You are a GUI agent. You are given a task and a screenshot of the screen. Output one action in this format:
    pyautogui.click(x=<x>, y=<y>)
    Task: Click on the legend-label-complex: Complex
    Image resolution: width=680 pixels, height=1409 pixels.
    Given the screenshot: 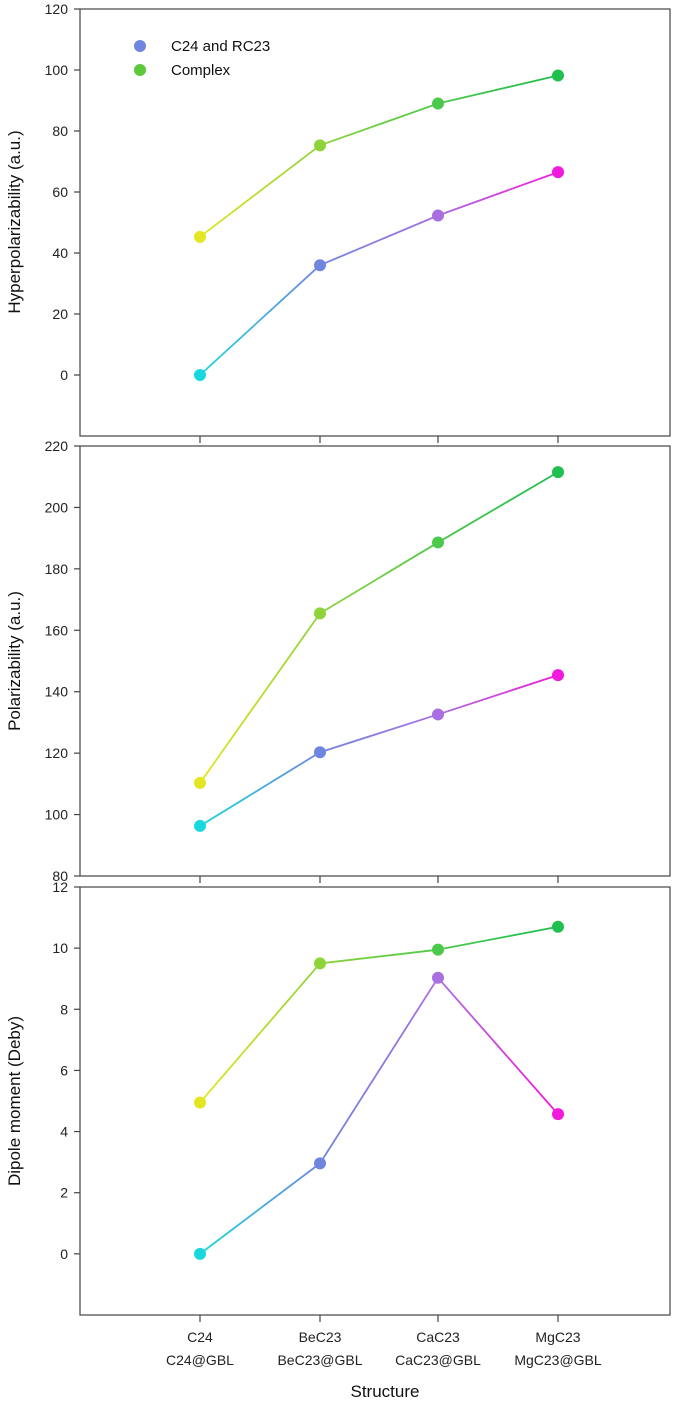 What is the action you would take?
    pyautogui.click(x=201, y=70)
    